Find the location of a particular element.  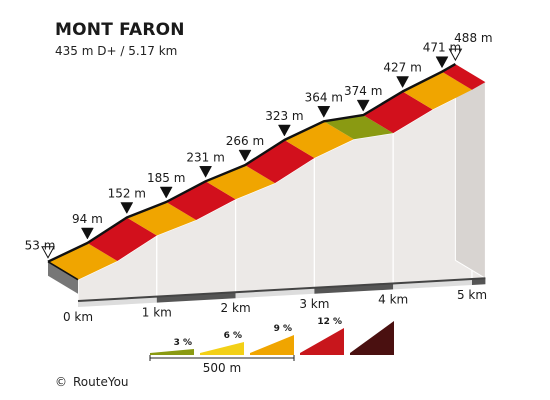

elevation-label: 152 m is located at coordinates (127, 193).